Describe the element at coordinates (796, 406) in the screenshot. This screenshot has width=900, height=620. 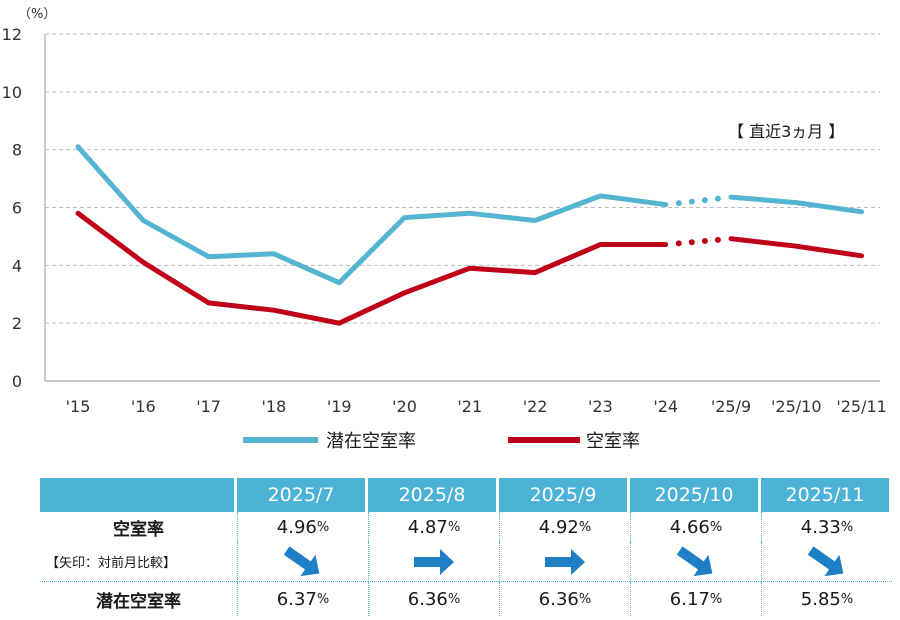
I see `x-tick-label: '25/10` at that location.